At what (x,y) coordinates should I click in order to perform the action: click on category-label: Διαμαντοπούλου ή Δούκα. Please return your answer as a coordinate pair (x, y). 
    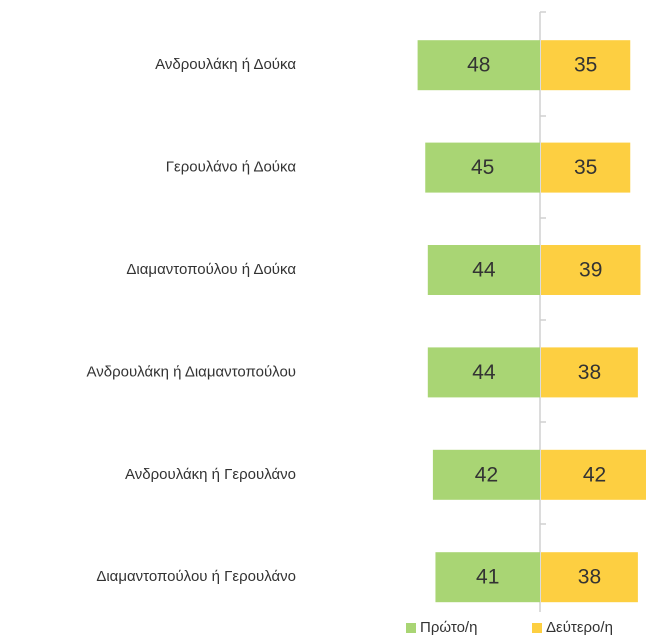
    Looking at the image, I should click on (211, 269).